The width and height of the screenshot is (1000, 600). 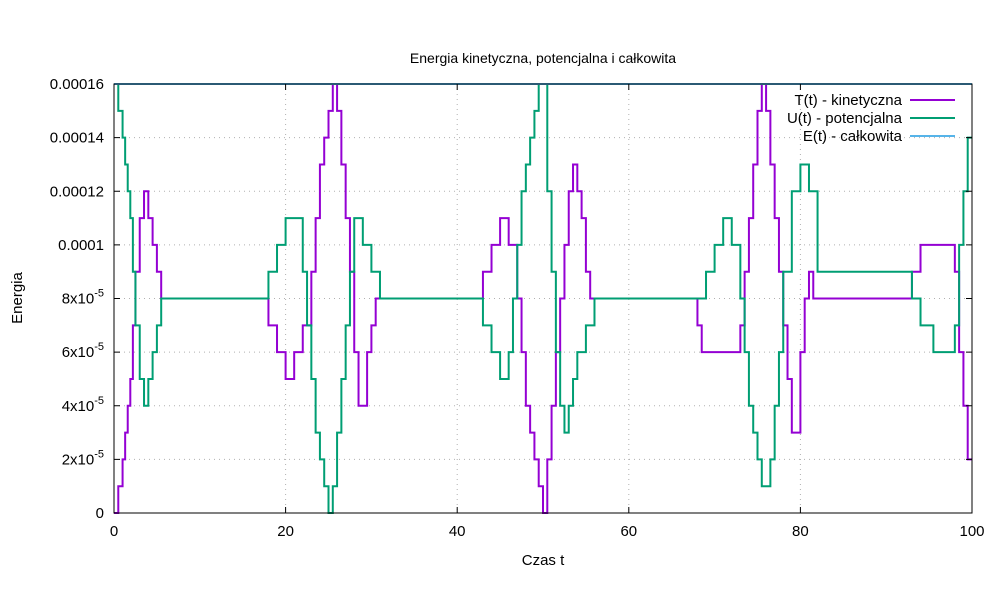 What do you see at coordinates (285, 531) in the screenshot?
I see `x-tick-label: 20` at bounding box center [285, 531].